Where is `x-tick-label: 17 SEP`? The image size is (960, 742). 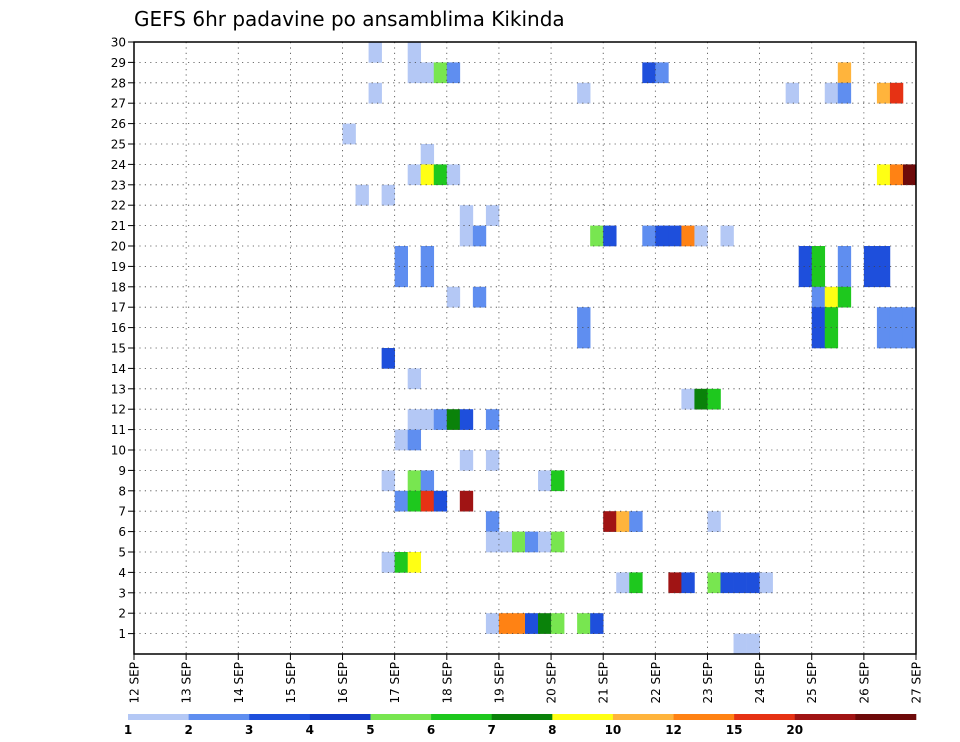
x-tick-label: 17 SEP is located at coordinates (395, 683).